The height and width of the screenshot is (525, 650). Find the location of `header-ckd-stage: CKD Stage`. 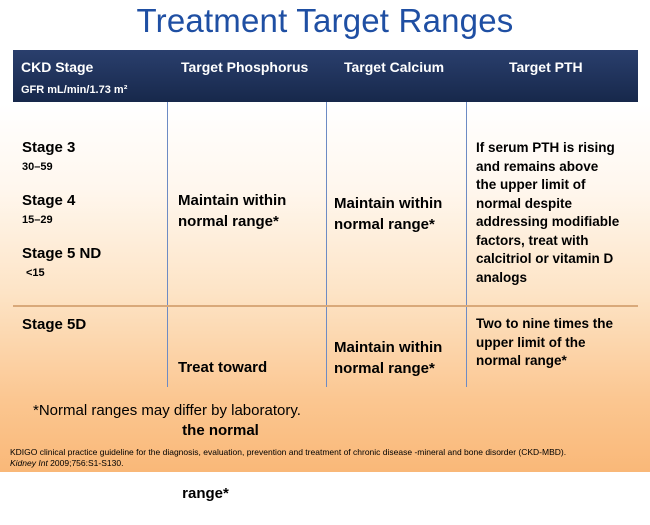

header-ckd-stage: CKD Stage is located at coordinates (57, 67).